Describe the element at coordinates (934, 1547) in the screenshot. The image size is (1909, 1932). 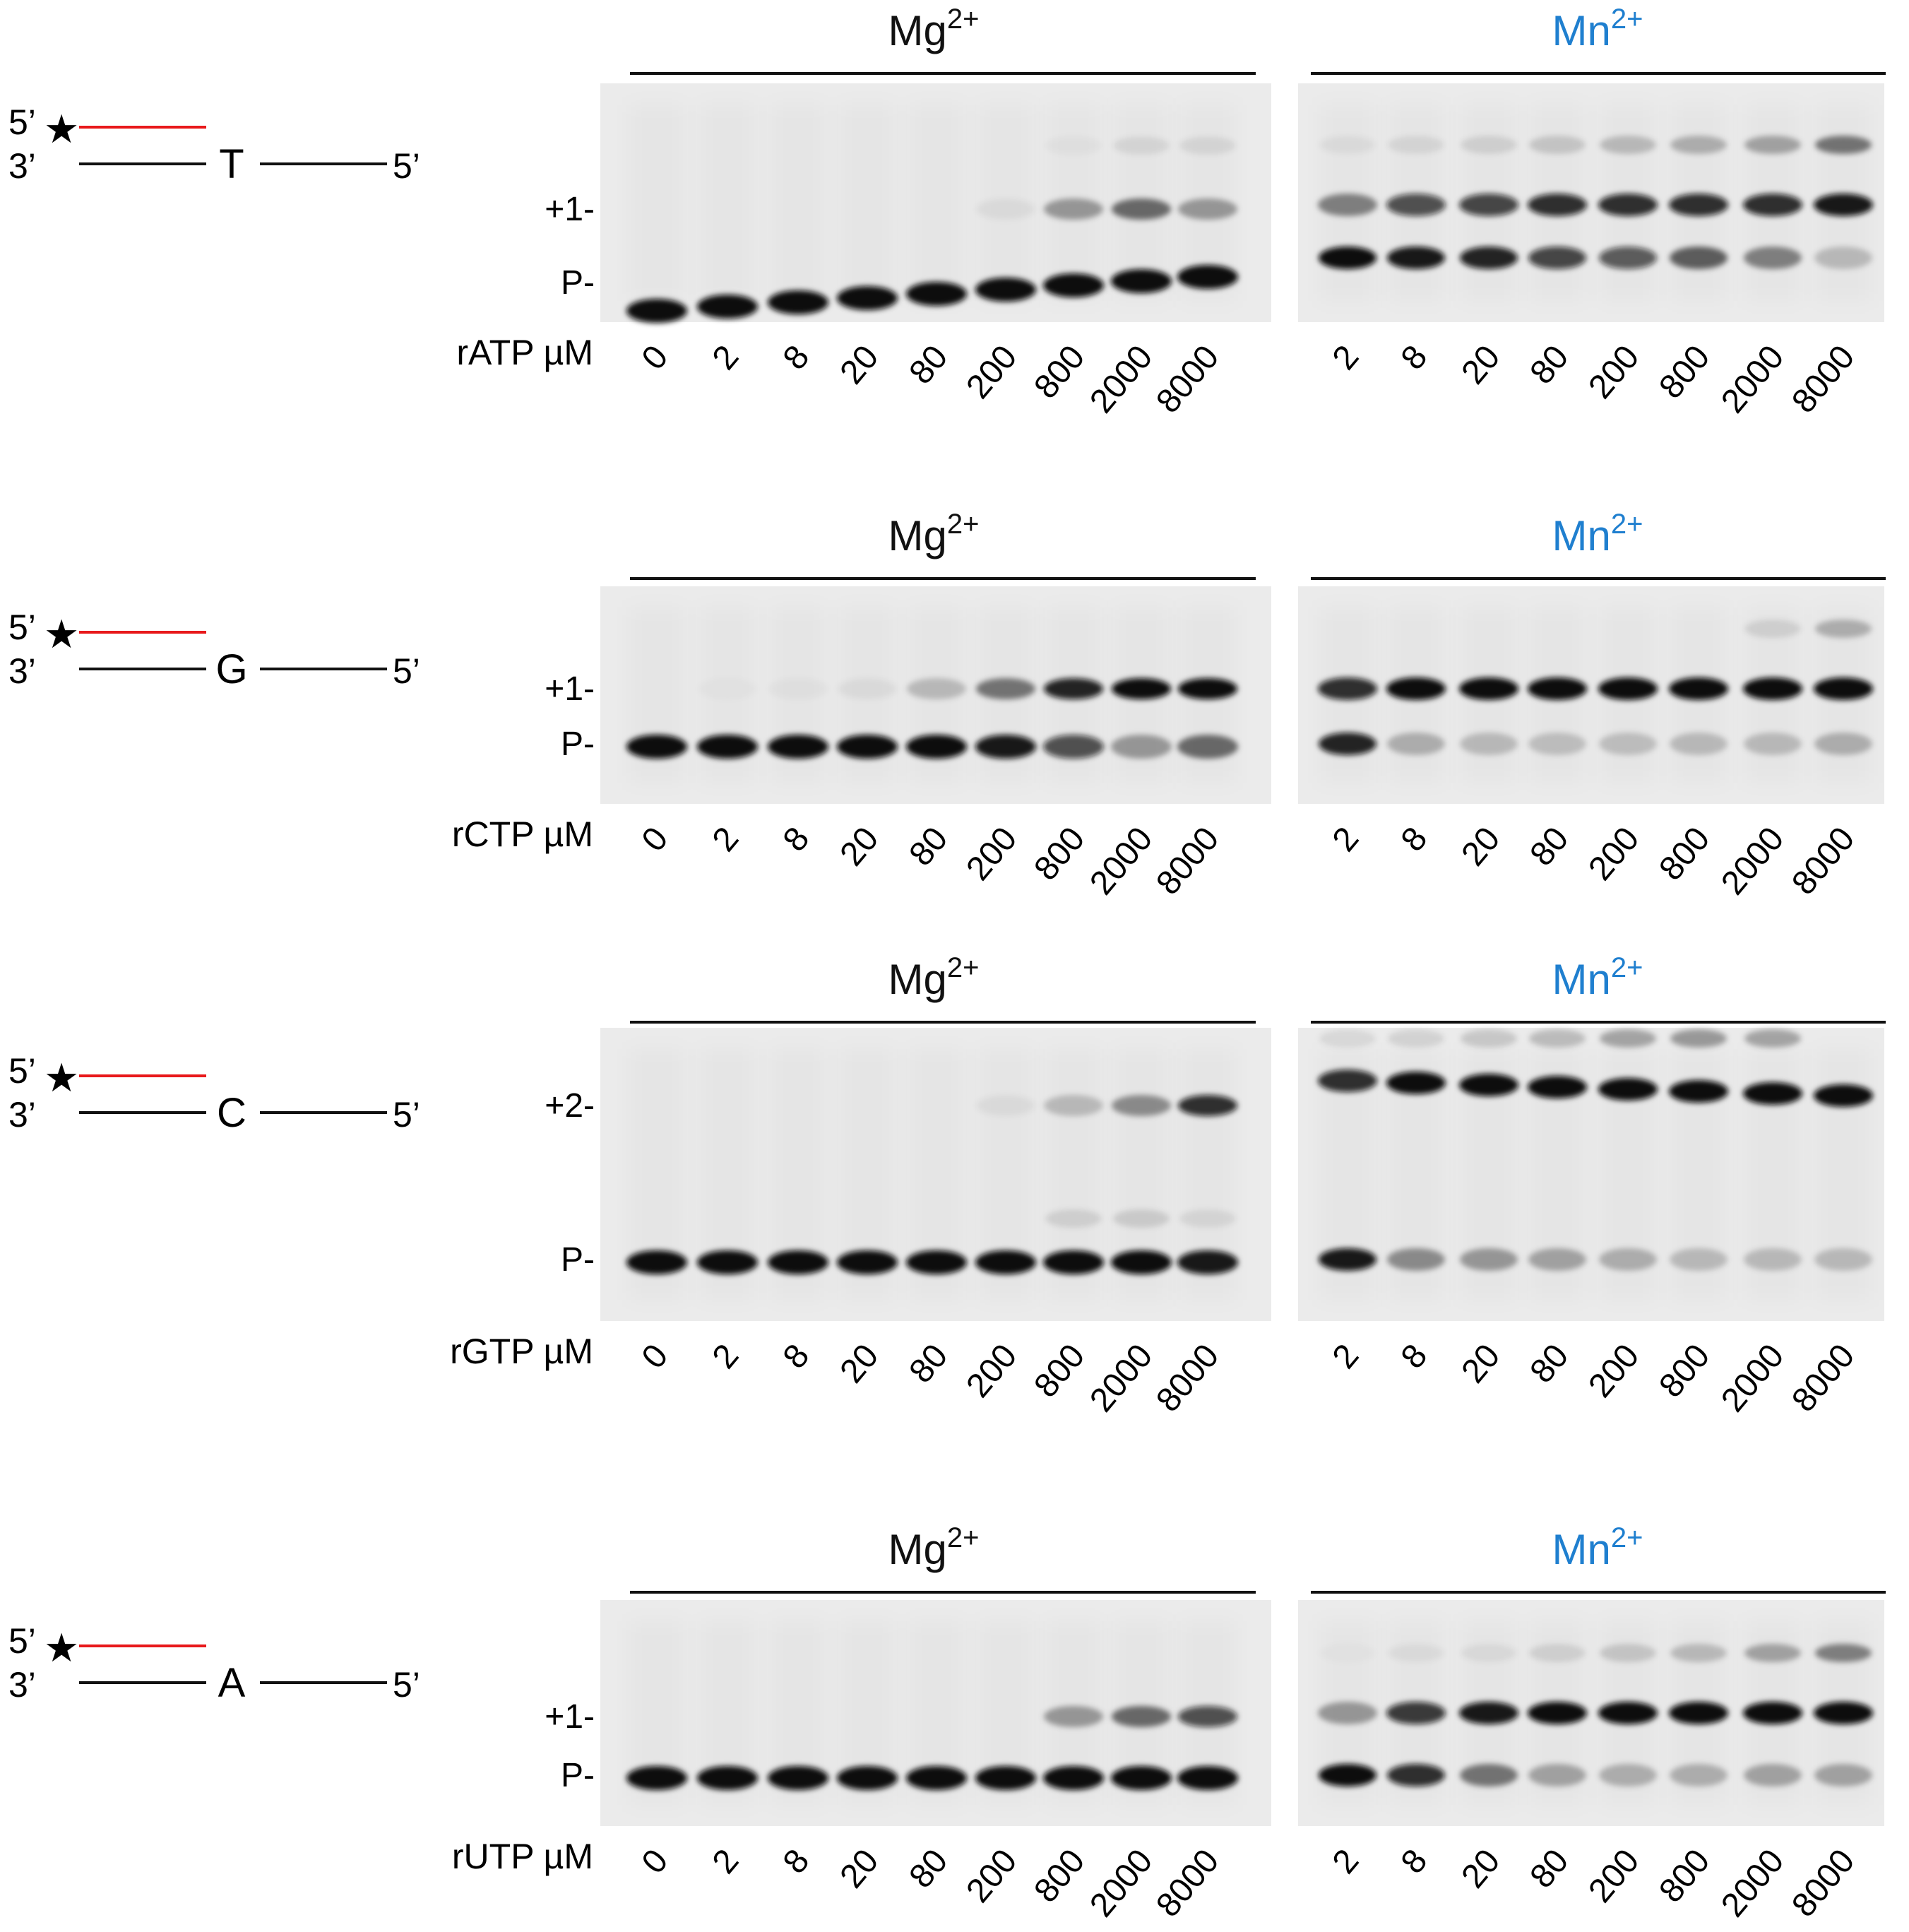
I see `mg-header: Mg2+` at that location.